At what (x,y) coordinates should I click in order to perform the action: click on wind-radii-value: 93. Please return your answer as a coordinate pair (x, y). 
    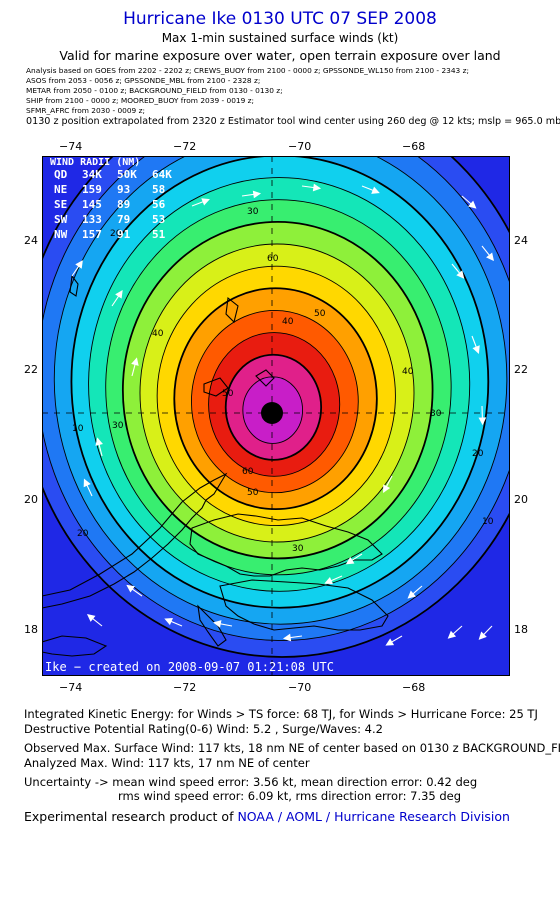
    Looking at the image, I should click on (123, 189).